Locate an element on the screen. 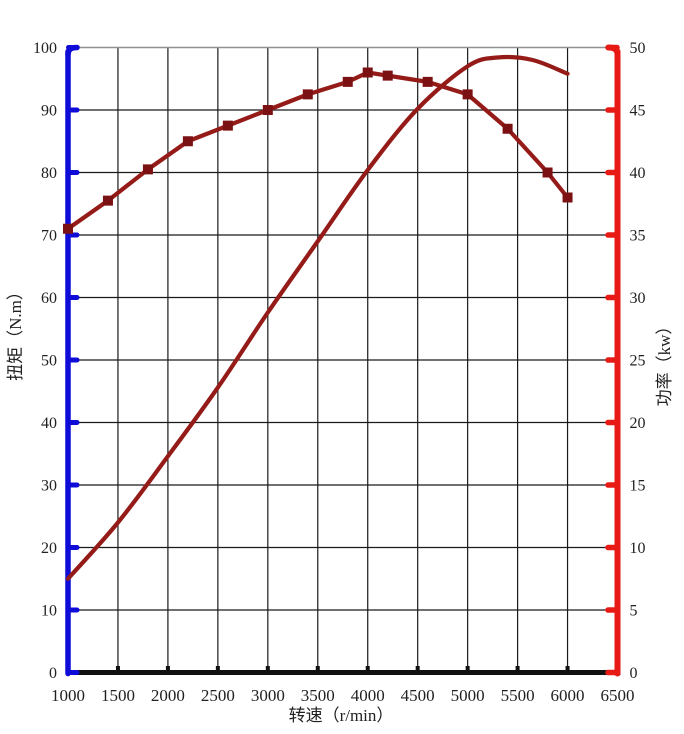 The width and height of the screenshot is (684, 734). right-tick-label: 50 is located at coordinates (638, 48).